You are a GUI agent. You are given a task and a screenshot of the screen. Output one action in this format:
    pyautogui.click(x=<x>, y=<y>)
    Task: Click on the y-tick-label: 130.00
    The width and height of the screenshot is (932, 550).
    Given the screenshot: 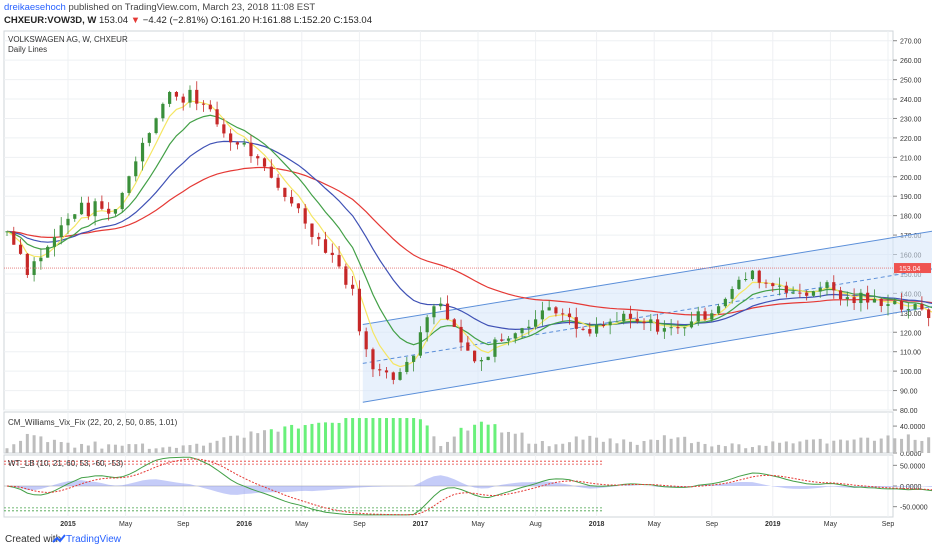 What is the action you would take?
    pyautogui.click(x=911, y=314)
    